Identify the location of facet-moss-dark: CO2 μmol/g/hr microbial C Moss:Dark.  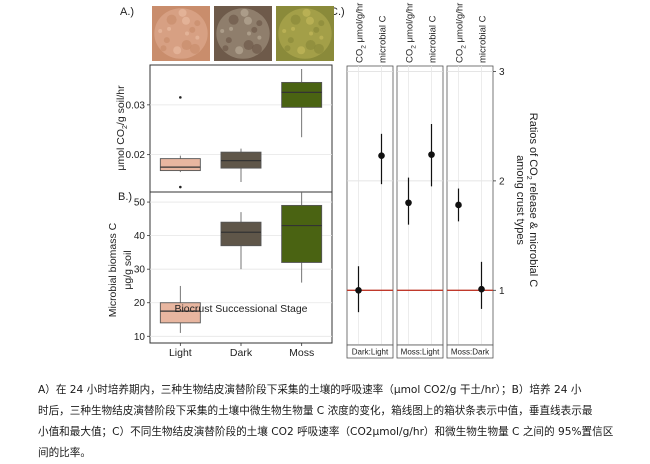
(470, 181).